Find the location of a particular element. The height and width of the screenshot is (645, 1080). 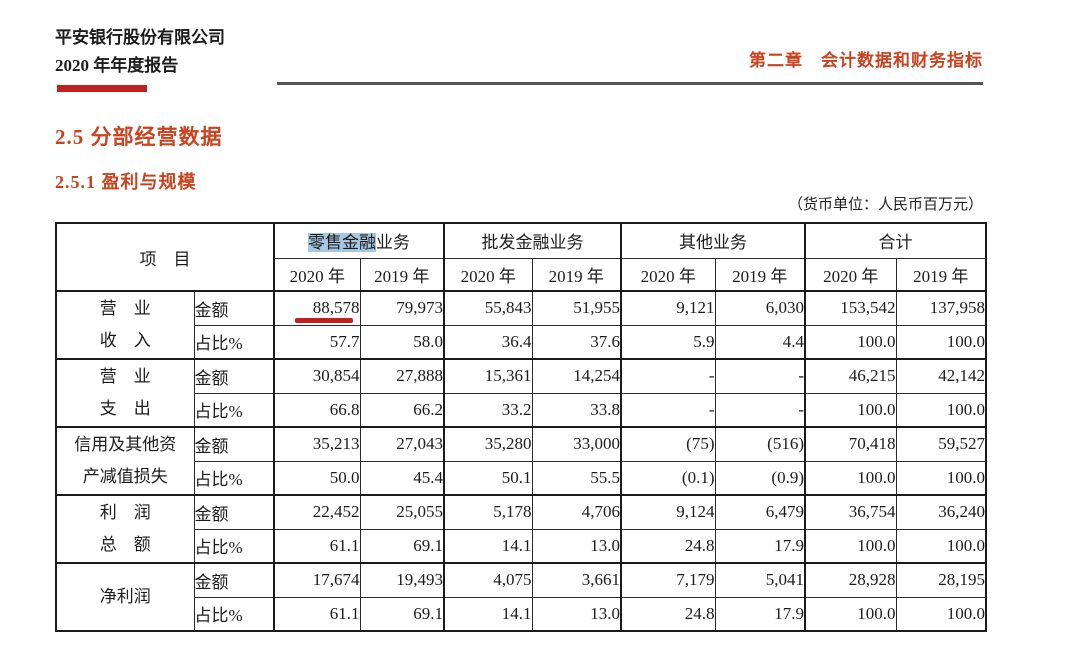

amount-cell: 25,055 is located at coordinates (402, 512).